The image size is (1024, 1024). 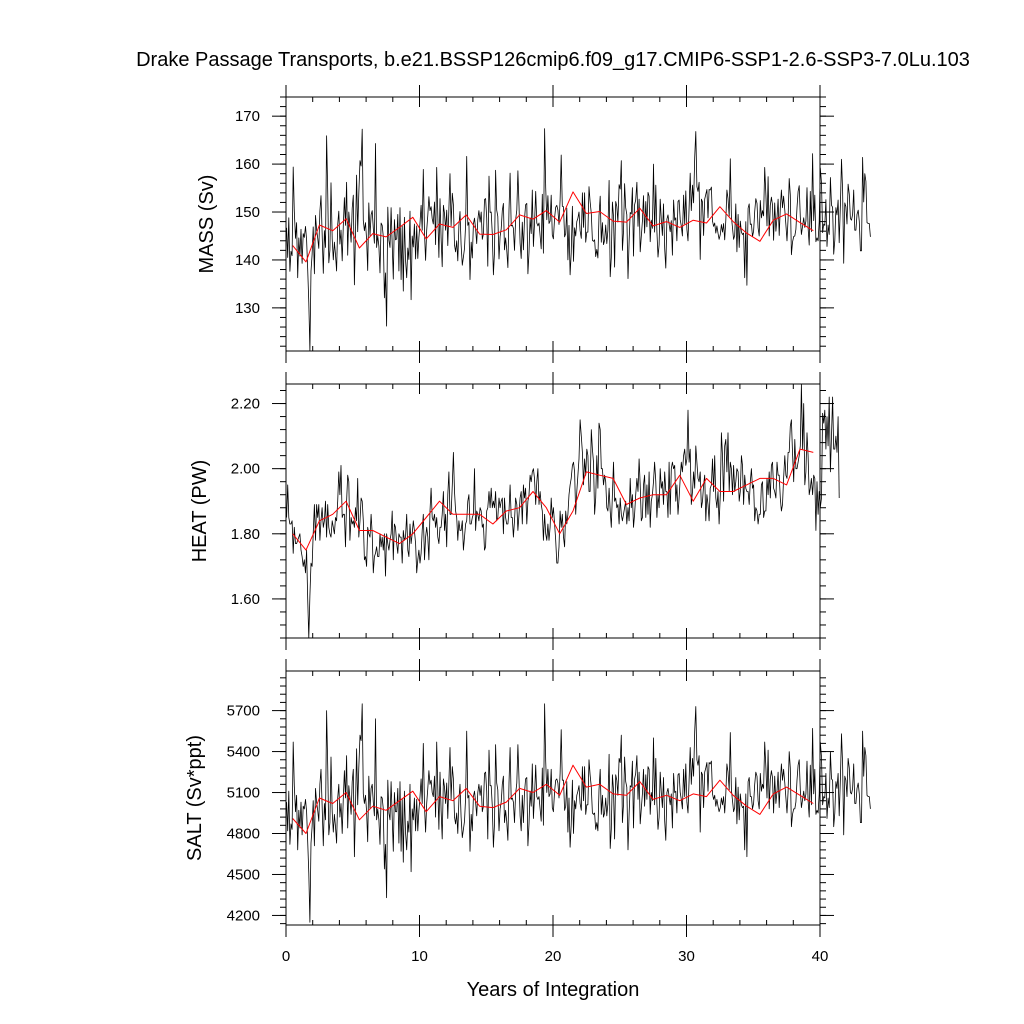 What do you see at coordinates (243, 834) in the screenshot?
I see `salt-y-tick-label: 4800` at bounding box center [243, 834].